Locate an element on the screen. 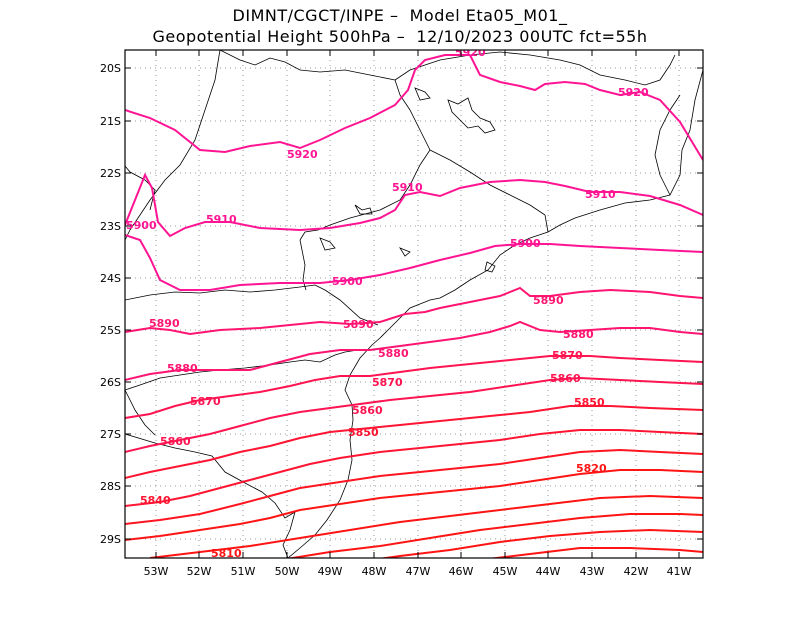 The image size is (800, 618). contour-5890-a is located at coordinates (414, 311).